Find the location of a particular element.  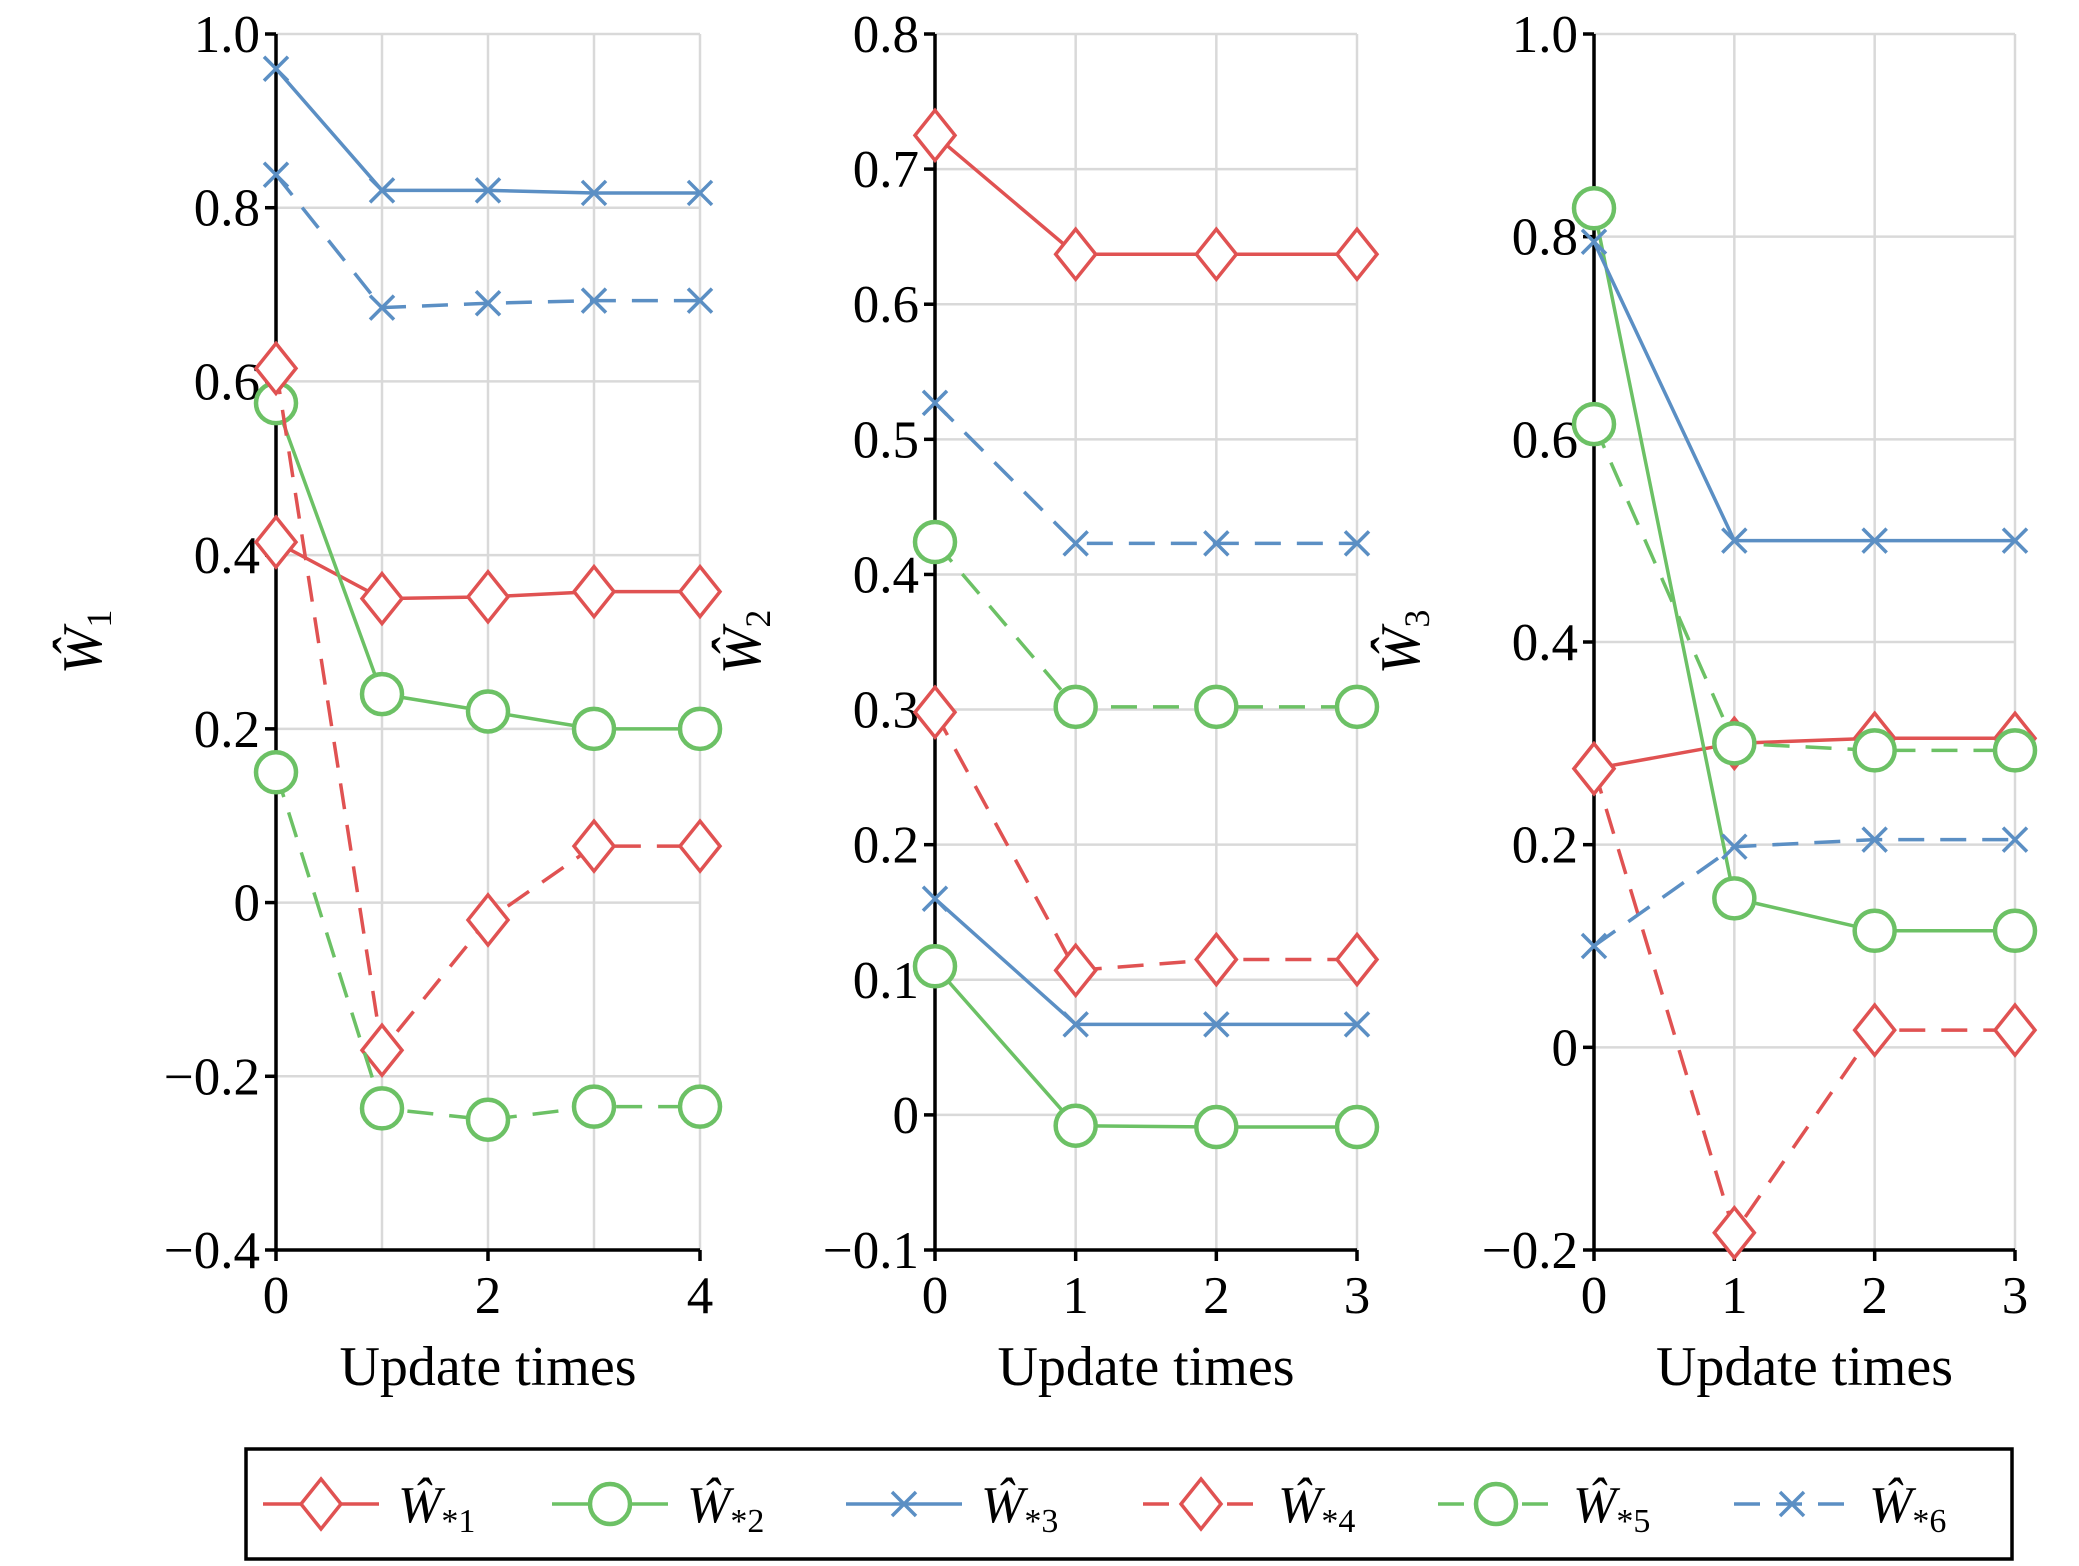

legend-entry-3: Ŵ*3 is located at coordinates (952, 1508).